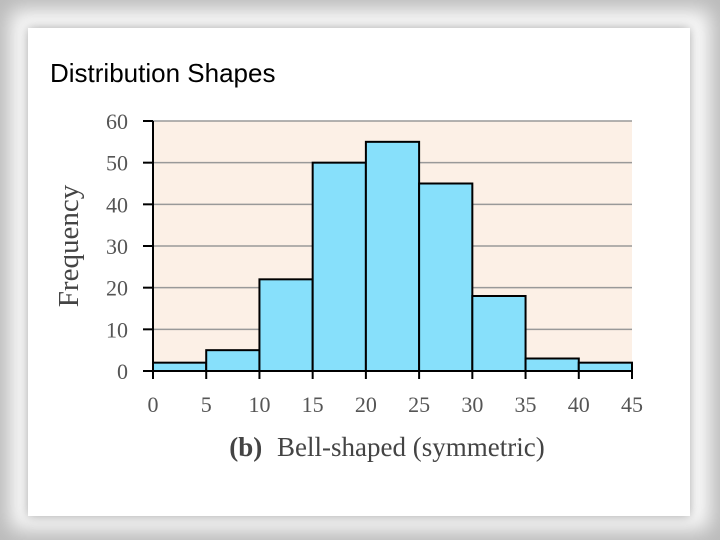 Image resolution: width=720 pixels, height=540 pixels. What do you see at coordinates (153, 404) in the screenshot?
I see `x-tick-label: 0` at bounding box center [153, 404].